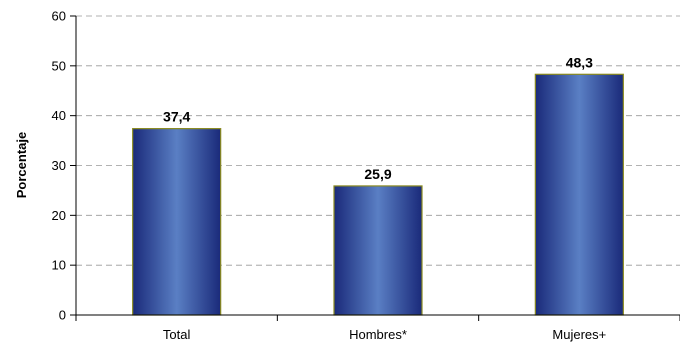  What do you see at coordinates (176, 117) in the screenshot?
I see `data-label: 37,4` at bounding box center [176, 117].